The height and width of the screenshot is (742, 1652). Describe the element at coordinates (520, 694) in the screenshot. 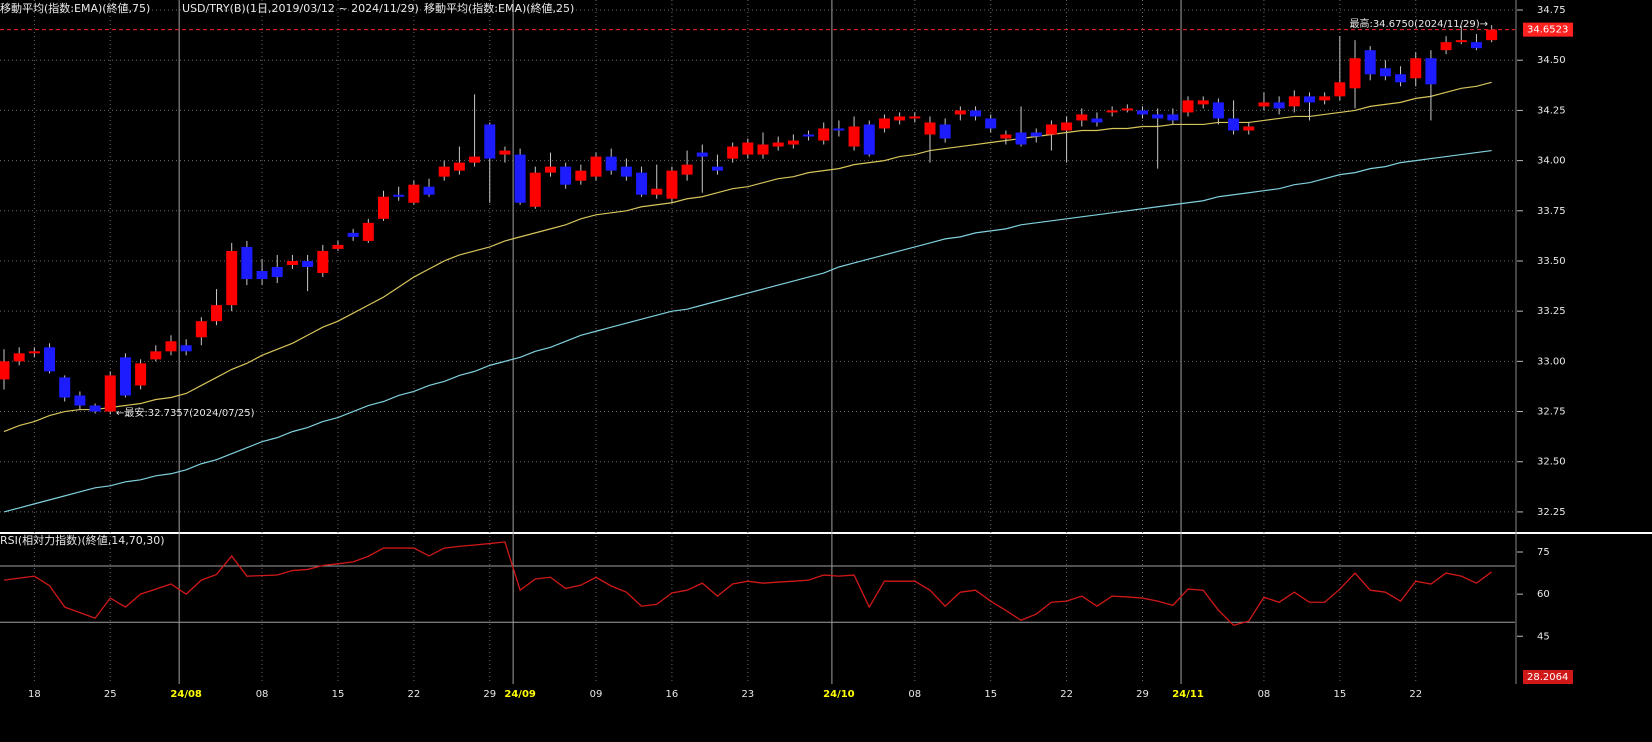

I see `x-tick-label: 24/09` at that location.